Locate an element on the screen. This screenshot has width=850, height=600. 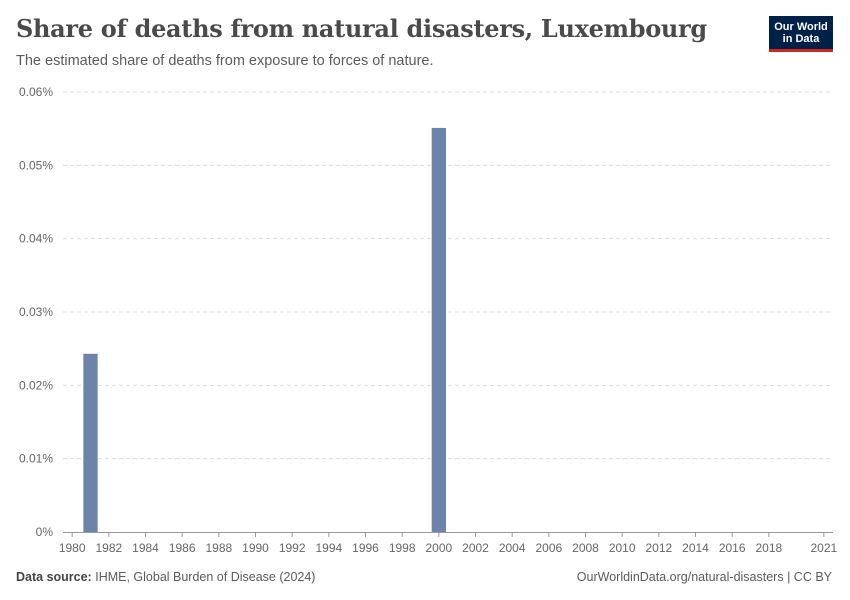
x-tick-label: 1986 is located at coordinates (182, 548).